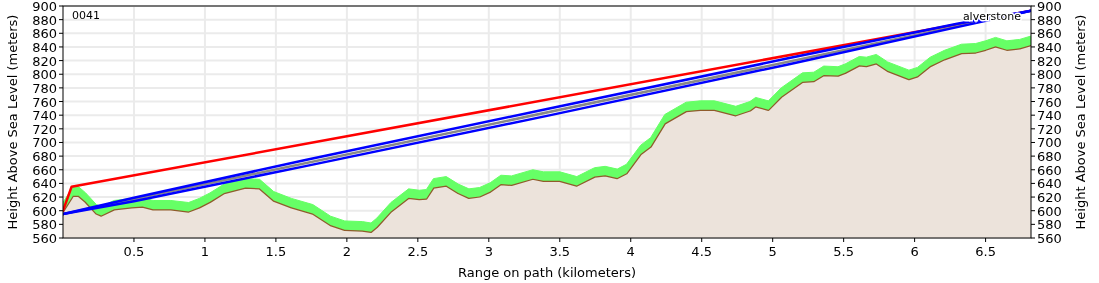  I want to click on y2-tick-label: 600, so click(1049, 211).